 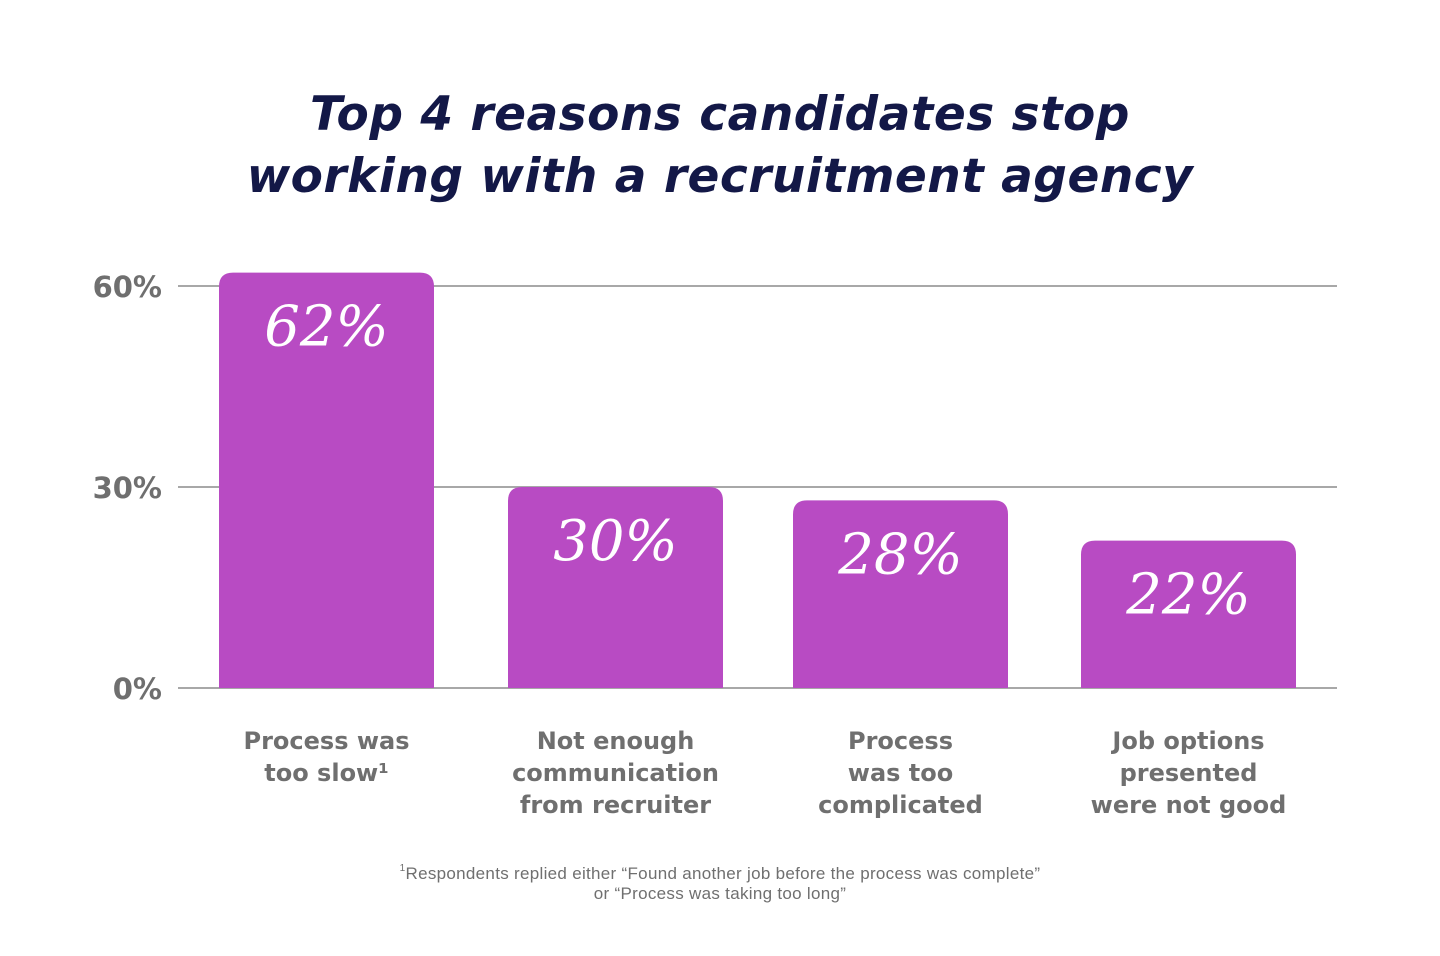 I want to click on x-category-label: Not enough, so click(x=616, y=741).